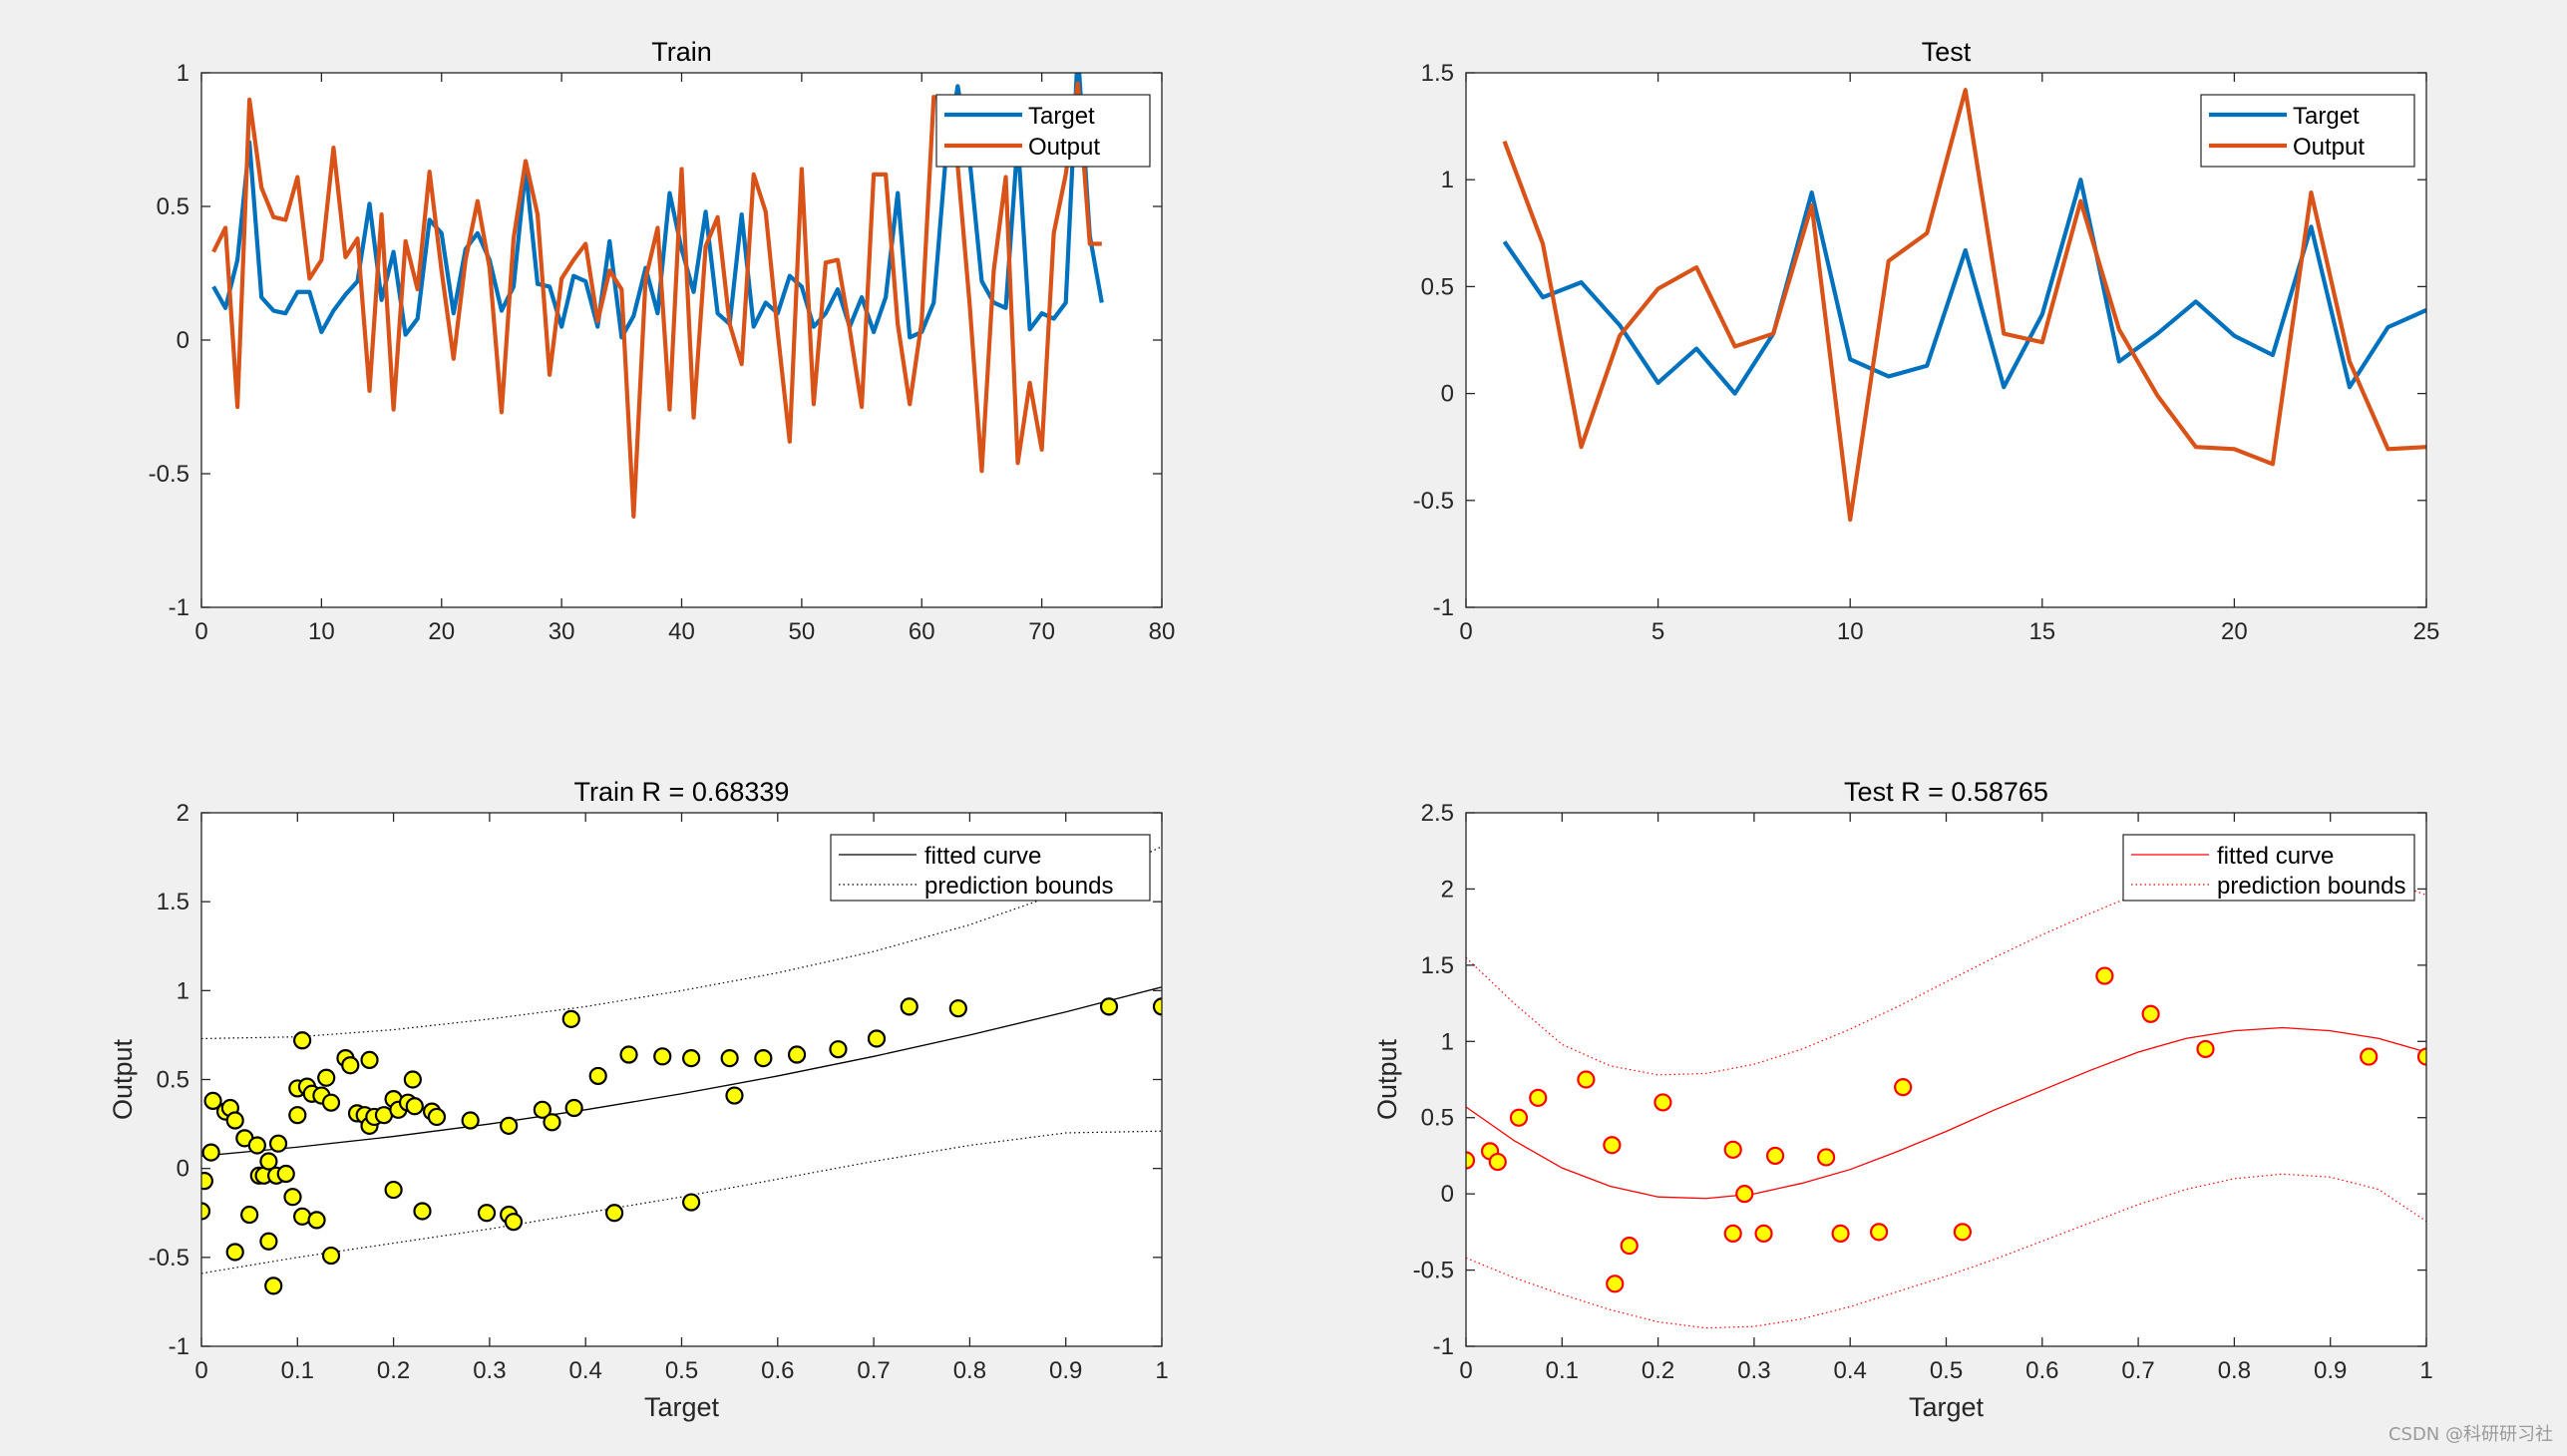 This screenshot has height=1456, width=2567. Describe the element at coordinates (321, 631) in the screenshot. I see `train-line-xtick-label: 10` at that location.